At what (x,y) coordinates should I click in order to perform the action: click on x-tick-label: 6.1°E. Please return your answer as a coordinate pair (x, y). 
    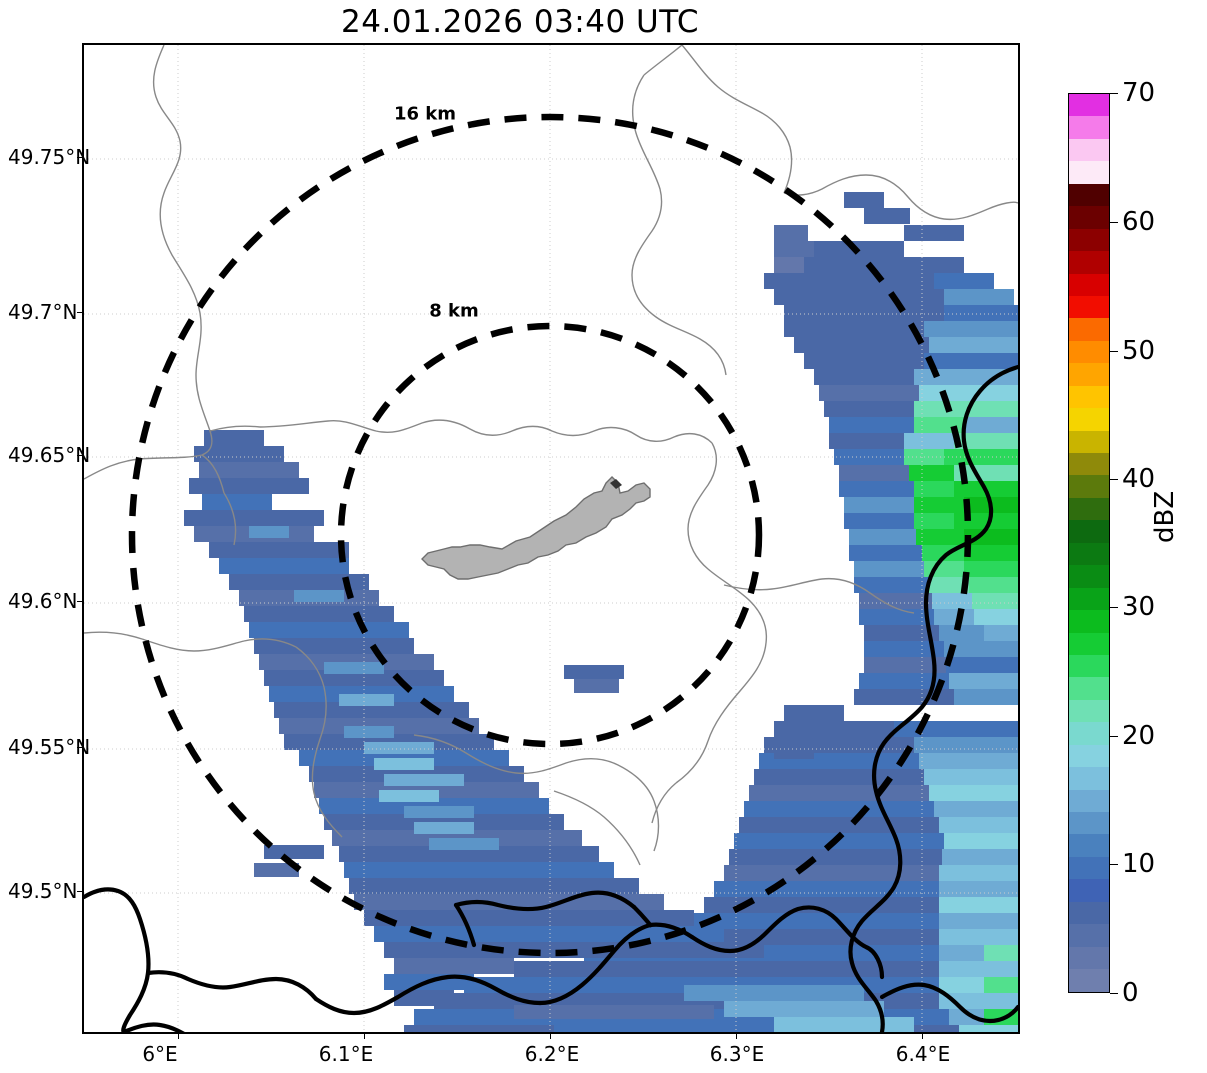
    Looking at the image, I should click on (346, 1054).